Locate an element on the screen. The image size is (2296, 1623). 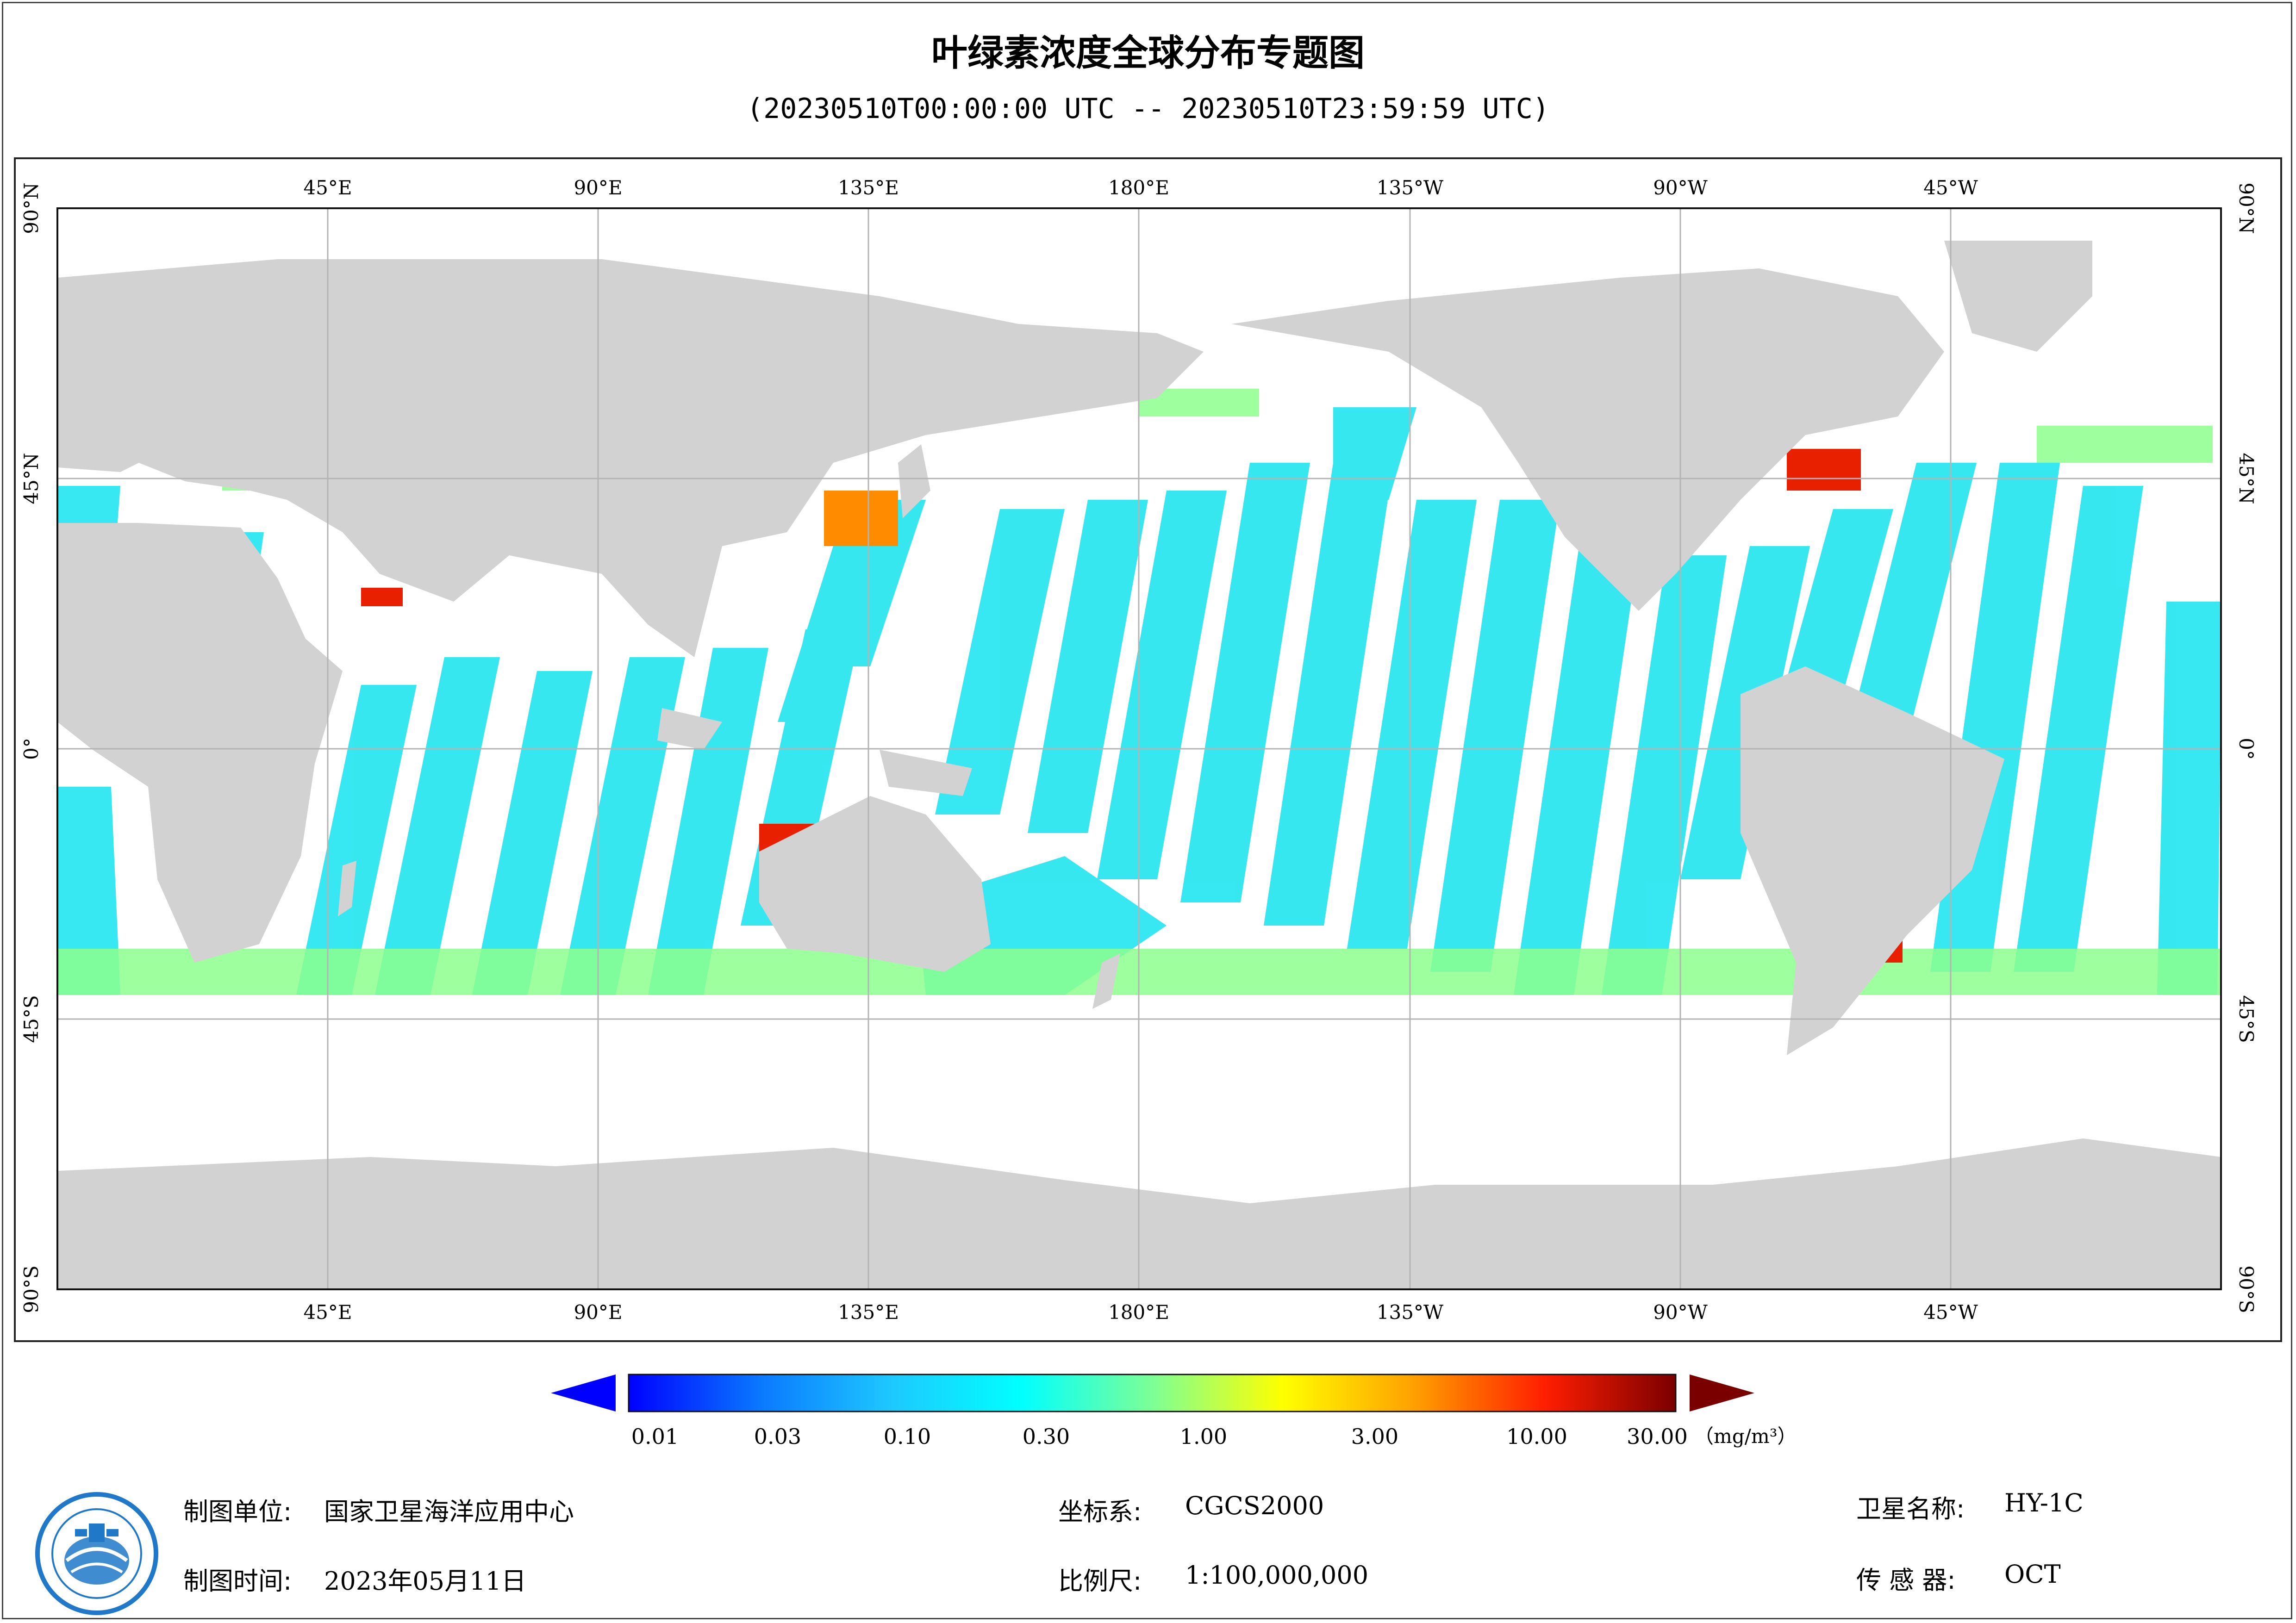
lon-label-top-3: 135°E is located at coordinates (868, 187).